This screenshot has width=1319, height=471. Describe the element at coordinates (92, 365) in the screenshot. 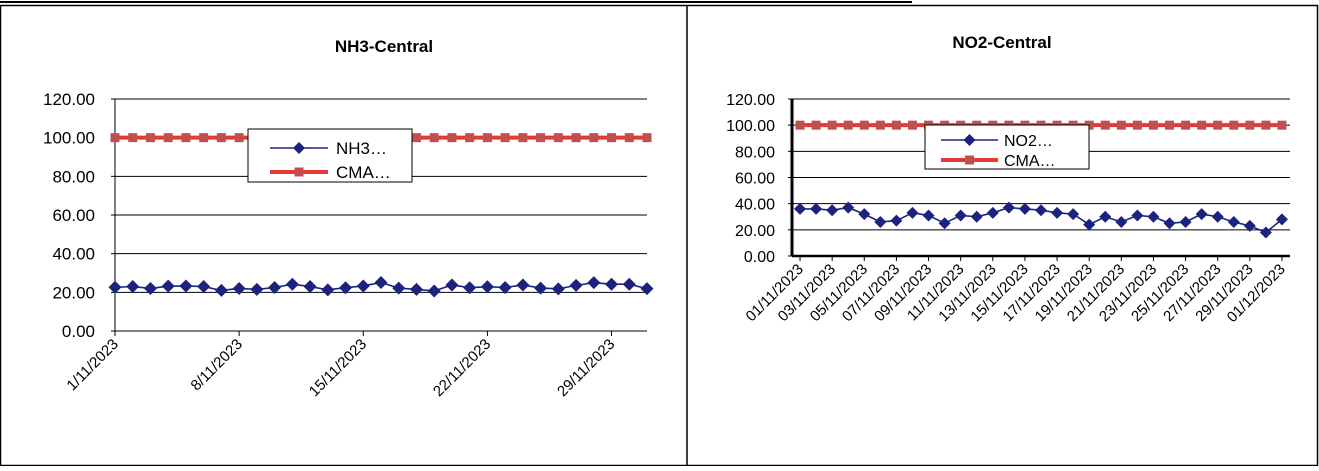

I see `x-tick-label: 1/11/2023` at that location.